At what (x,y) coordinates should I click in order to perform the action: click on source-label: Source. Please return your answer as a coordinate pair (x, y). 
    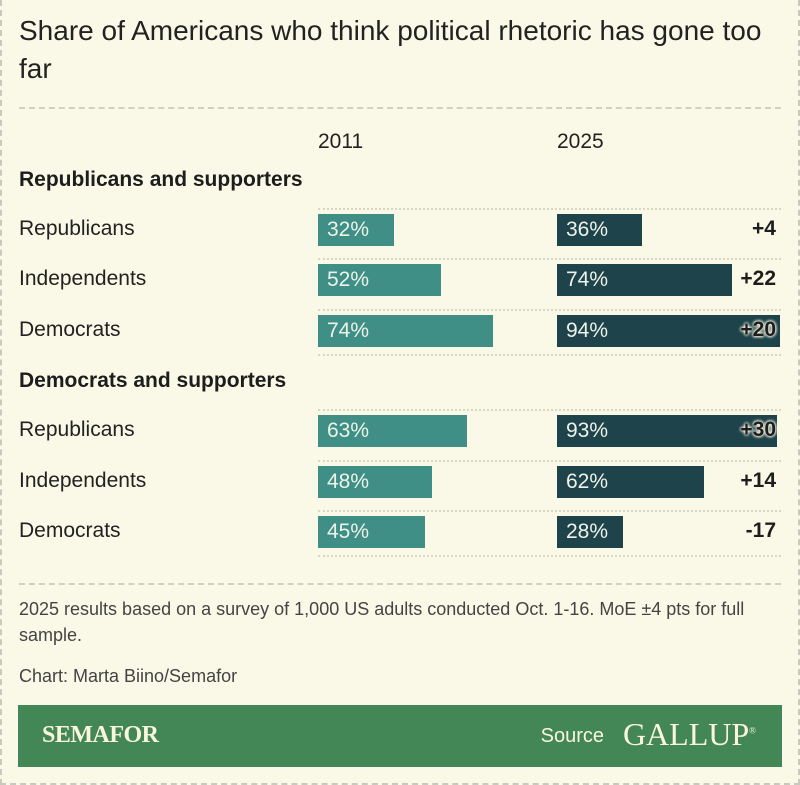
    Looking at the image, I should click on (572, 736).